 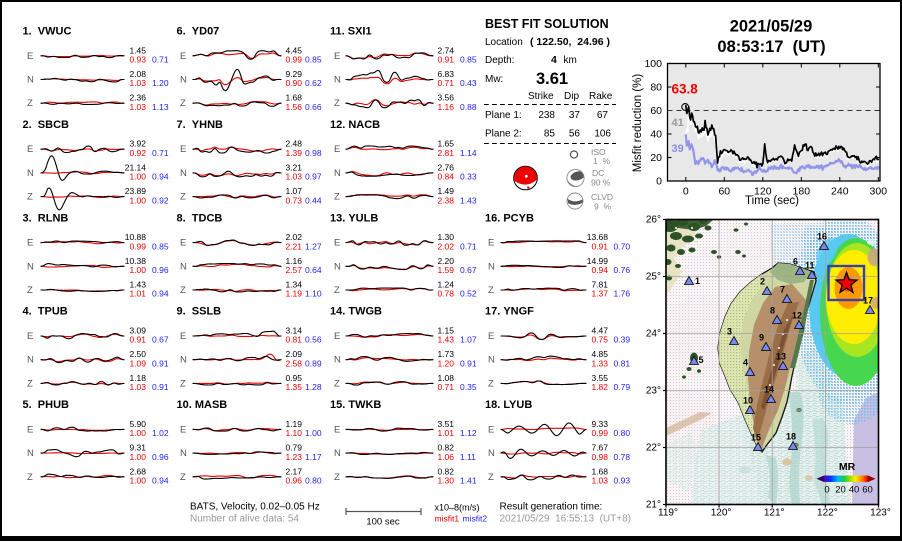 What do you see at coordinates (137, 285) in the screenshot?
I see `svg-text: 1.43` at bounding box center [137, 285].